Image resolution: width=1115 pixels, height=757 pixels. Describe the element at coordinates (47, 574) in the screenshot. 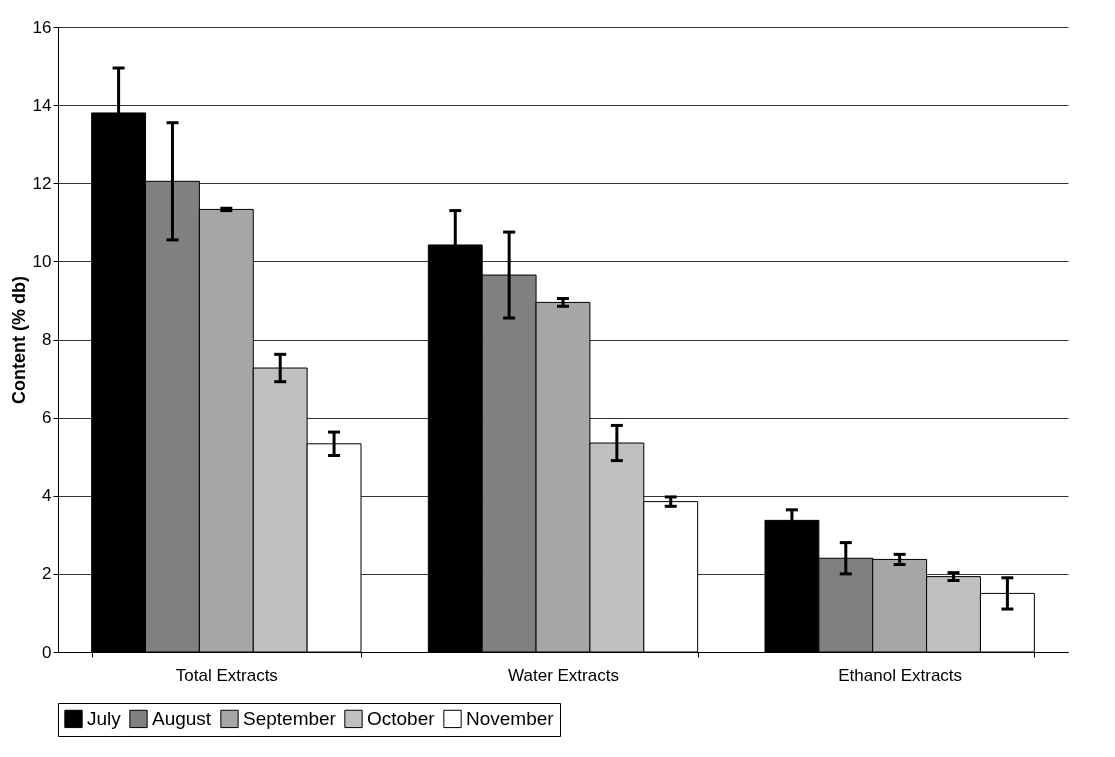

I see `y-tick-label: 2` at that location.